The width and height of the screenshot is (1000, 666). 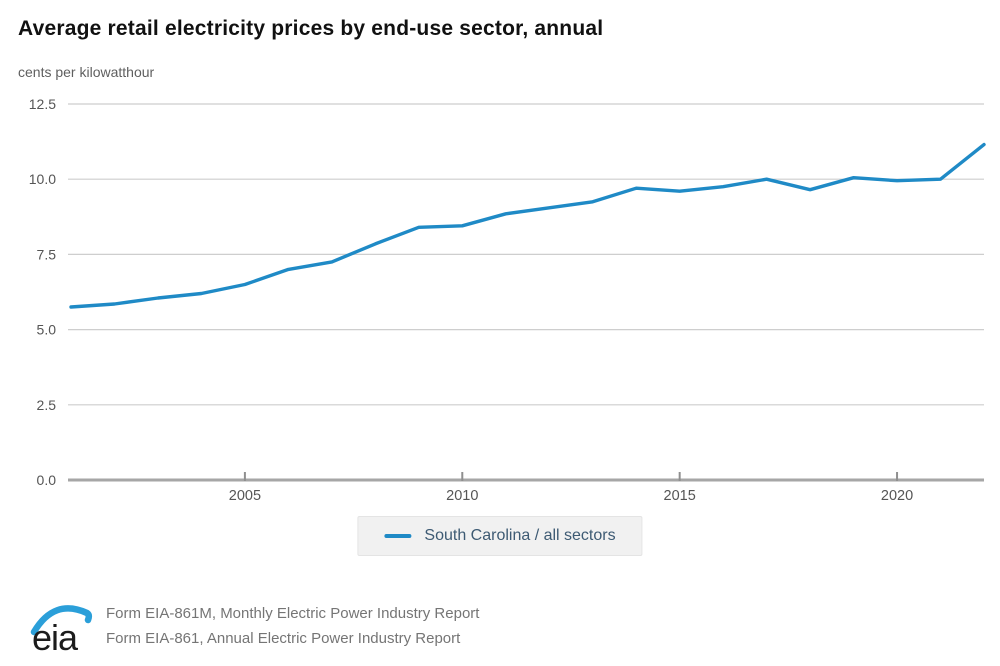 I want to click on y-tick-label: 0.0, so click(x=47, y=480).